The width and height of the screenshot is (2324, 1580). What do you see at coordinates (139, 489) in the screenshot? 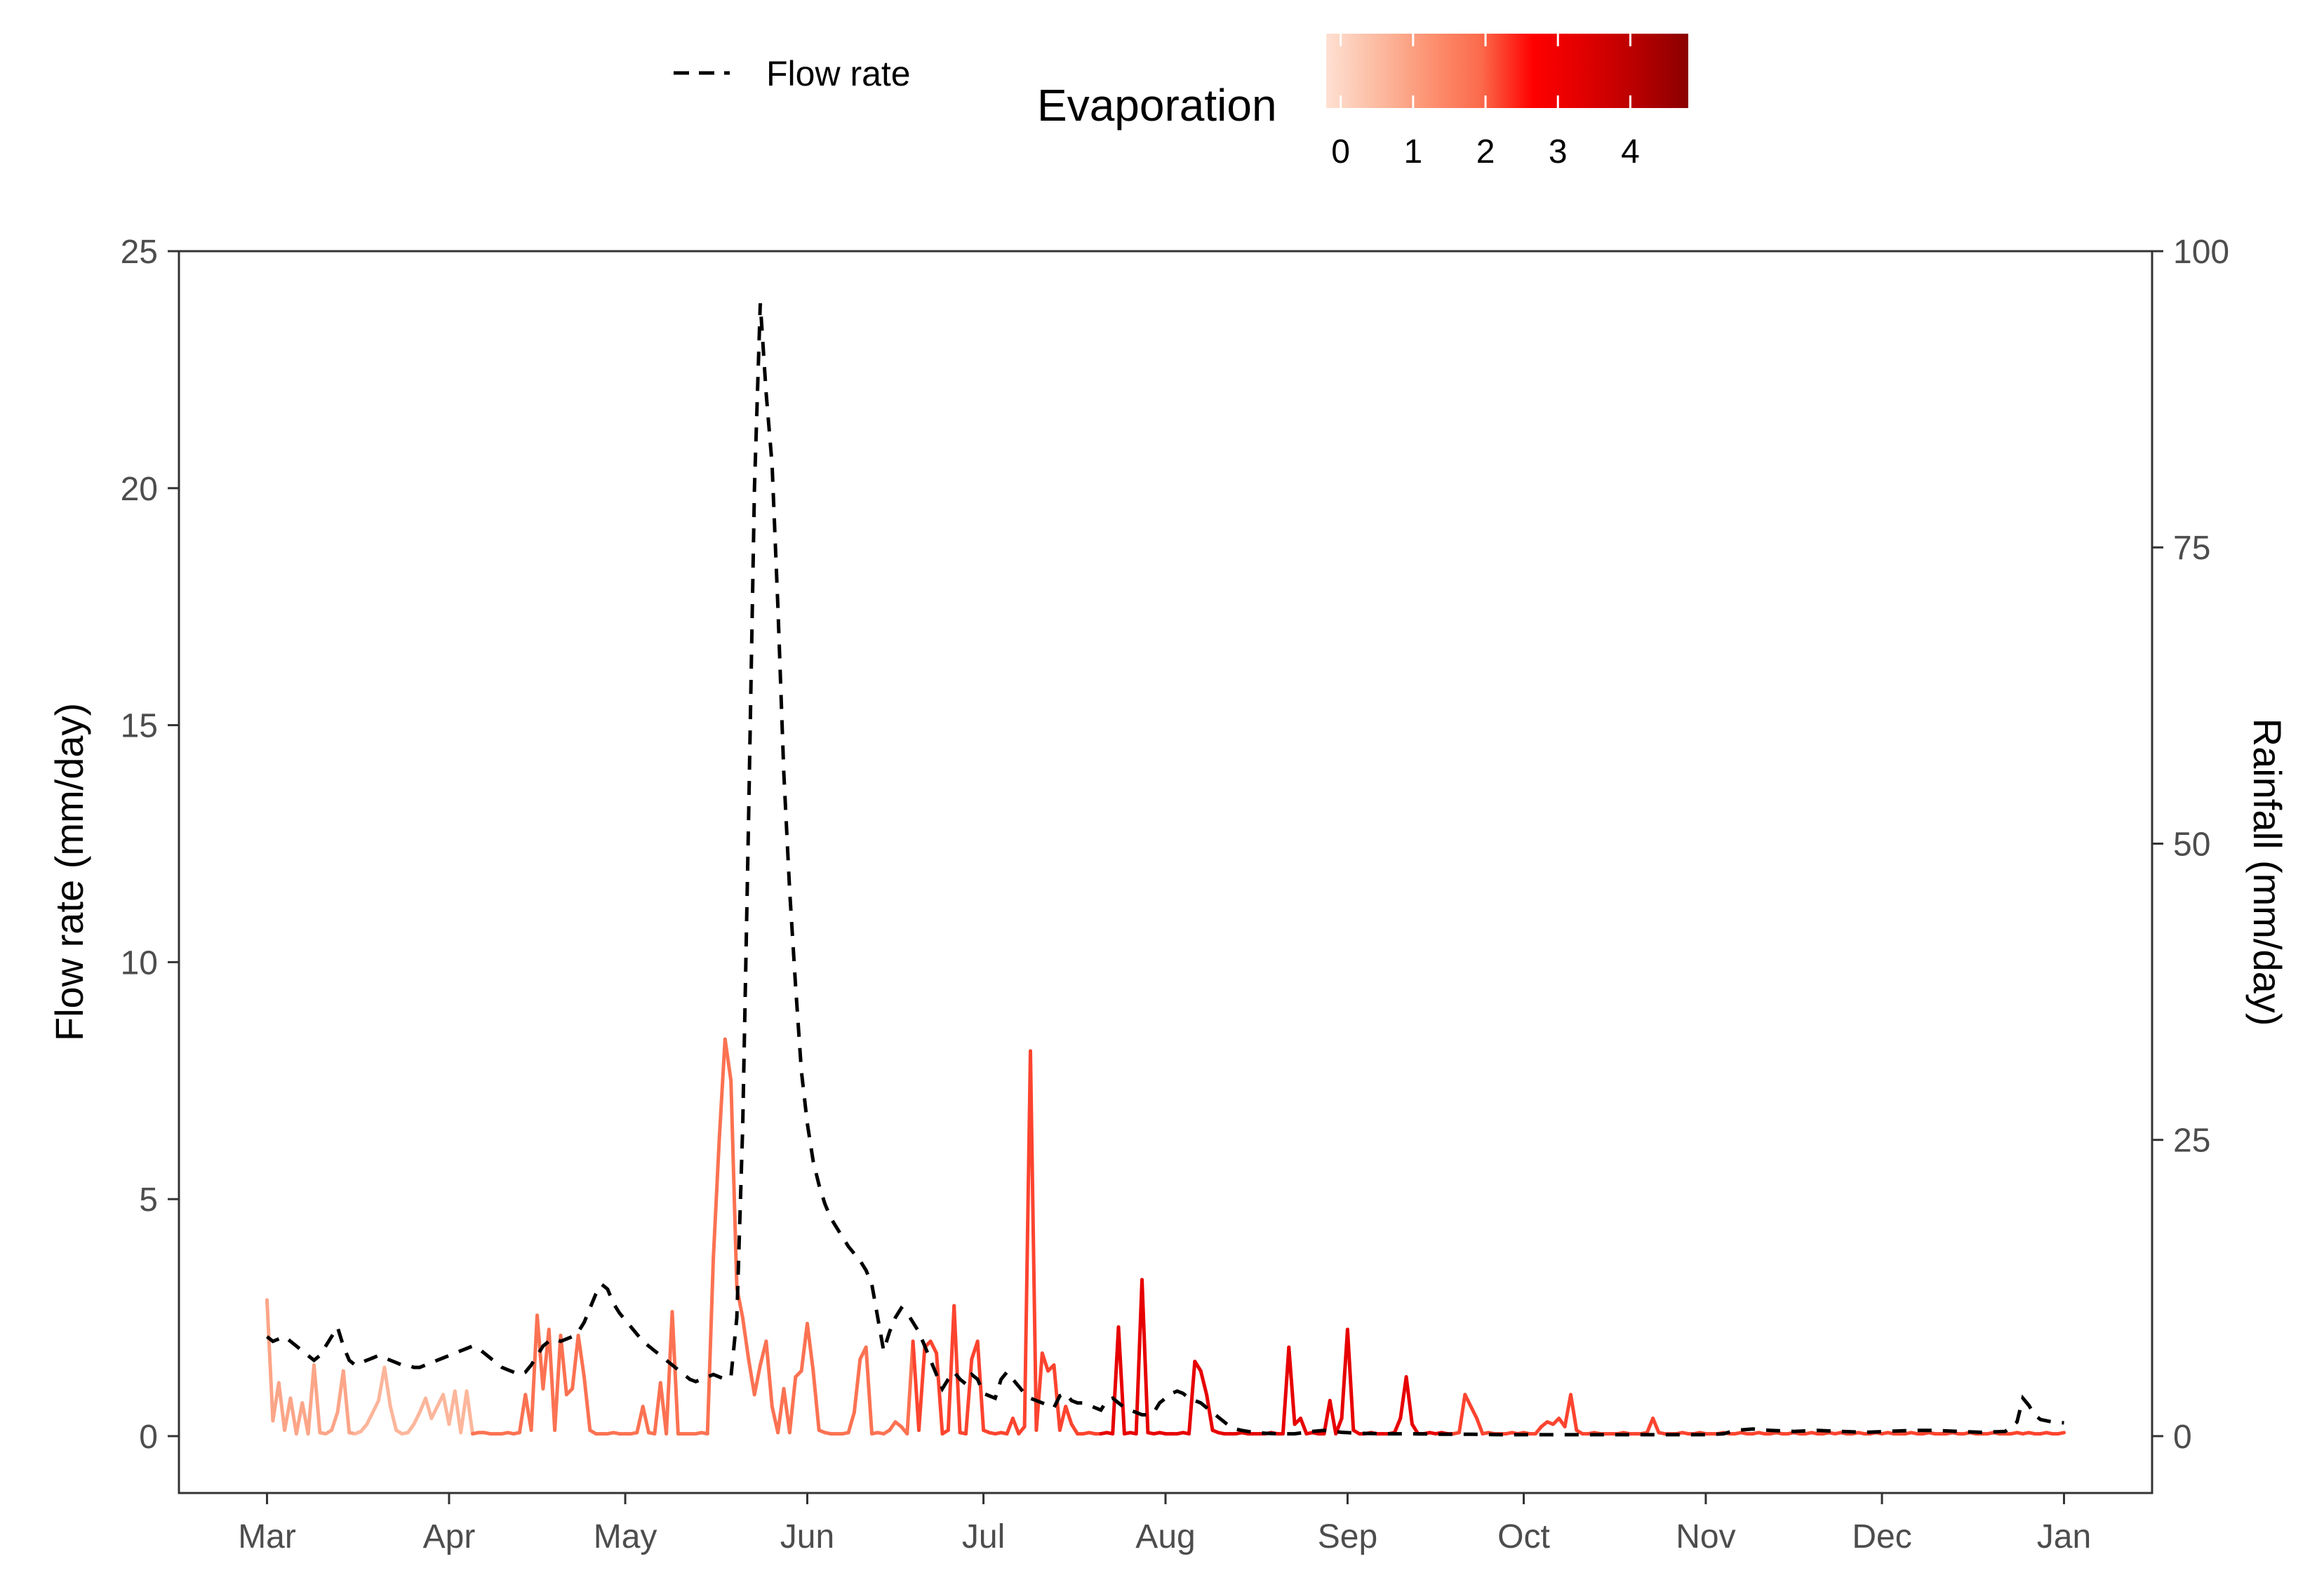
I see `y-left-tick-label: 20` at bounding box center [139, 489].